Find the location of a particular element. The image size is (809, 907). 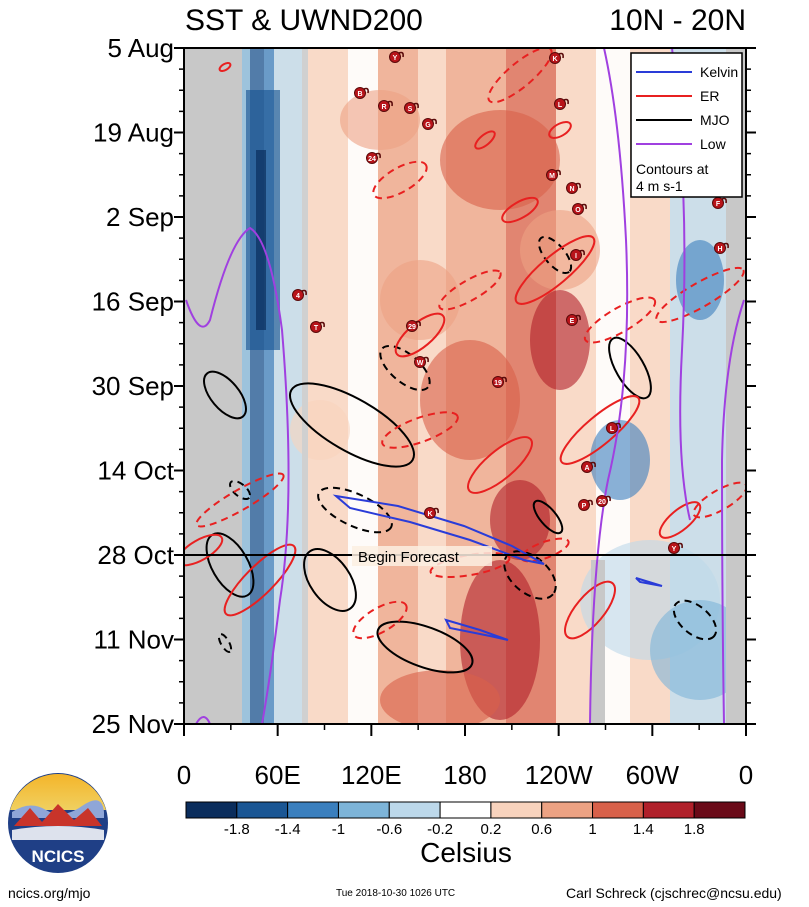

land-africa is located at coordinates (213, 386).